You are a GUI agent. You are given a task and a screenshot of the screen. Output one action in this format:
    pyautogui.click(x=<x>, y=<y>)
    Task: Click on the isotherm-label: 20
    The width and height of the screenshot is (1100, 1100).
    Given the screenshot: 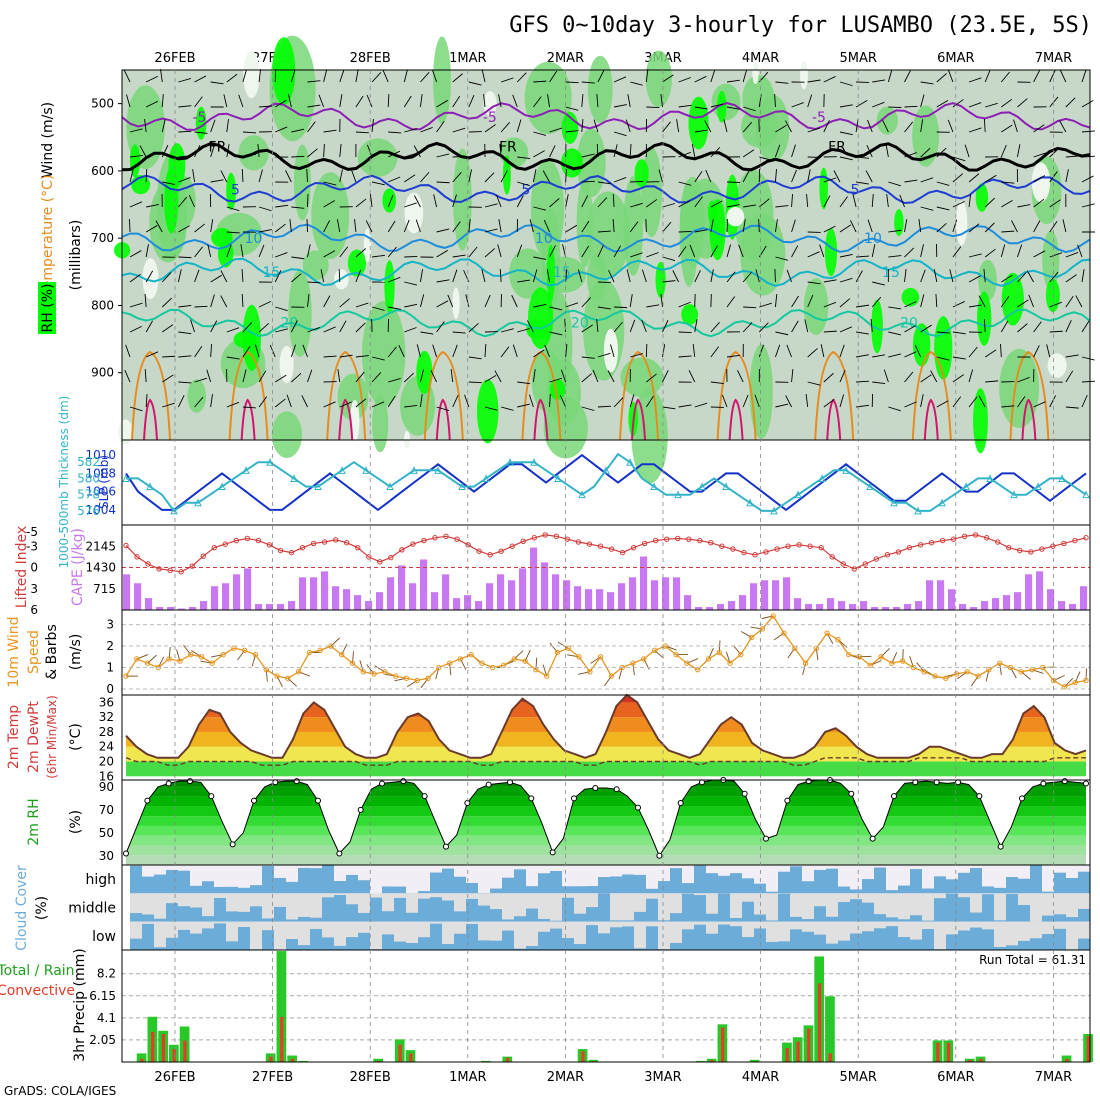 What is the action you would take?
    pyautogui.click(x=580, y=323)
    